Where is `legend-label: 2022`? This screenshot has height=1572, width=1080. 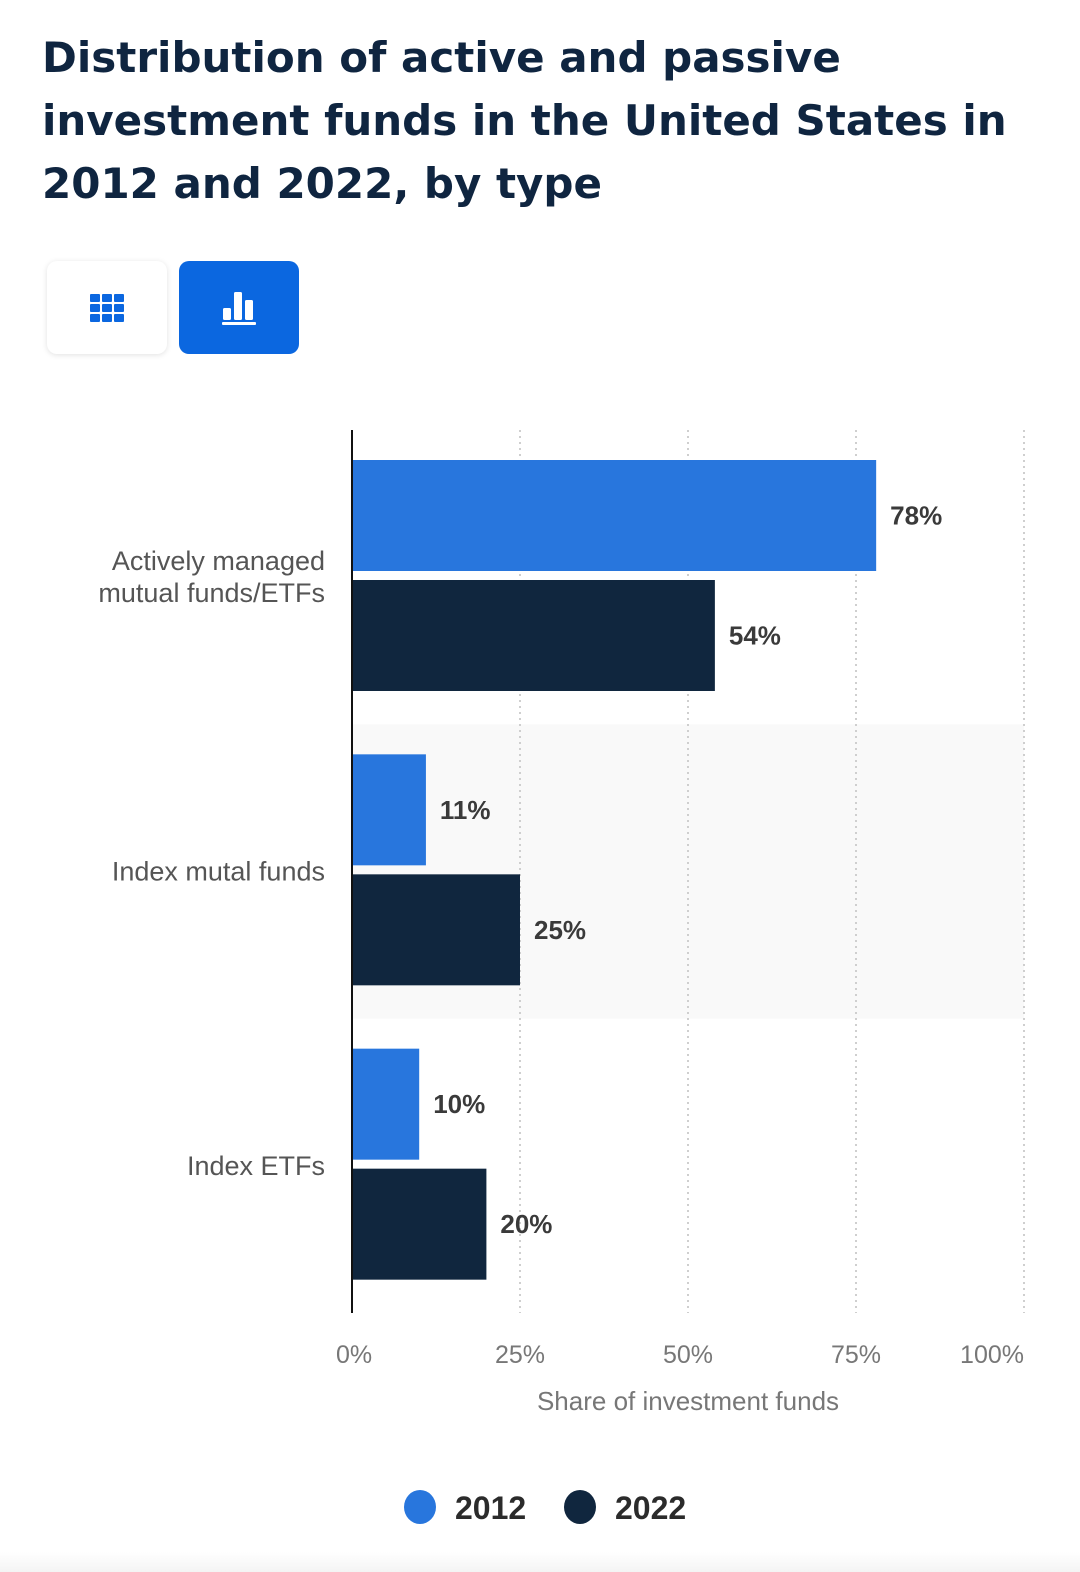 legend-label: 2022 is located at coordinates (650, 1508).